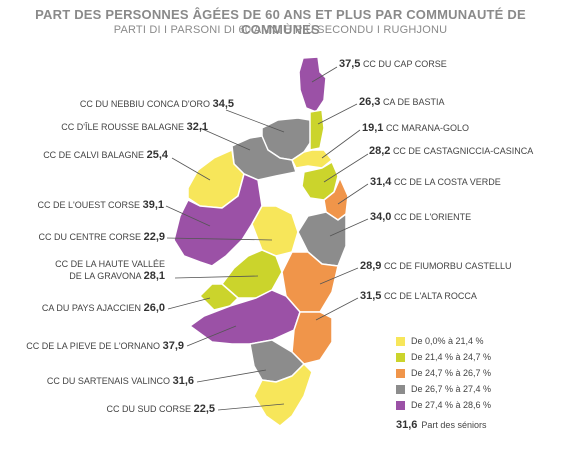 Image resolution: width=561 pixels, height=466 pixels. What do you see at coordinates (418, 296) in the screenshot?
I see `label-alta-rocca: 31,5 CC DE L'ALTA ROCCA` at bounding box center [418, 296].